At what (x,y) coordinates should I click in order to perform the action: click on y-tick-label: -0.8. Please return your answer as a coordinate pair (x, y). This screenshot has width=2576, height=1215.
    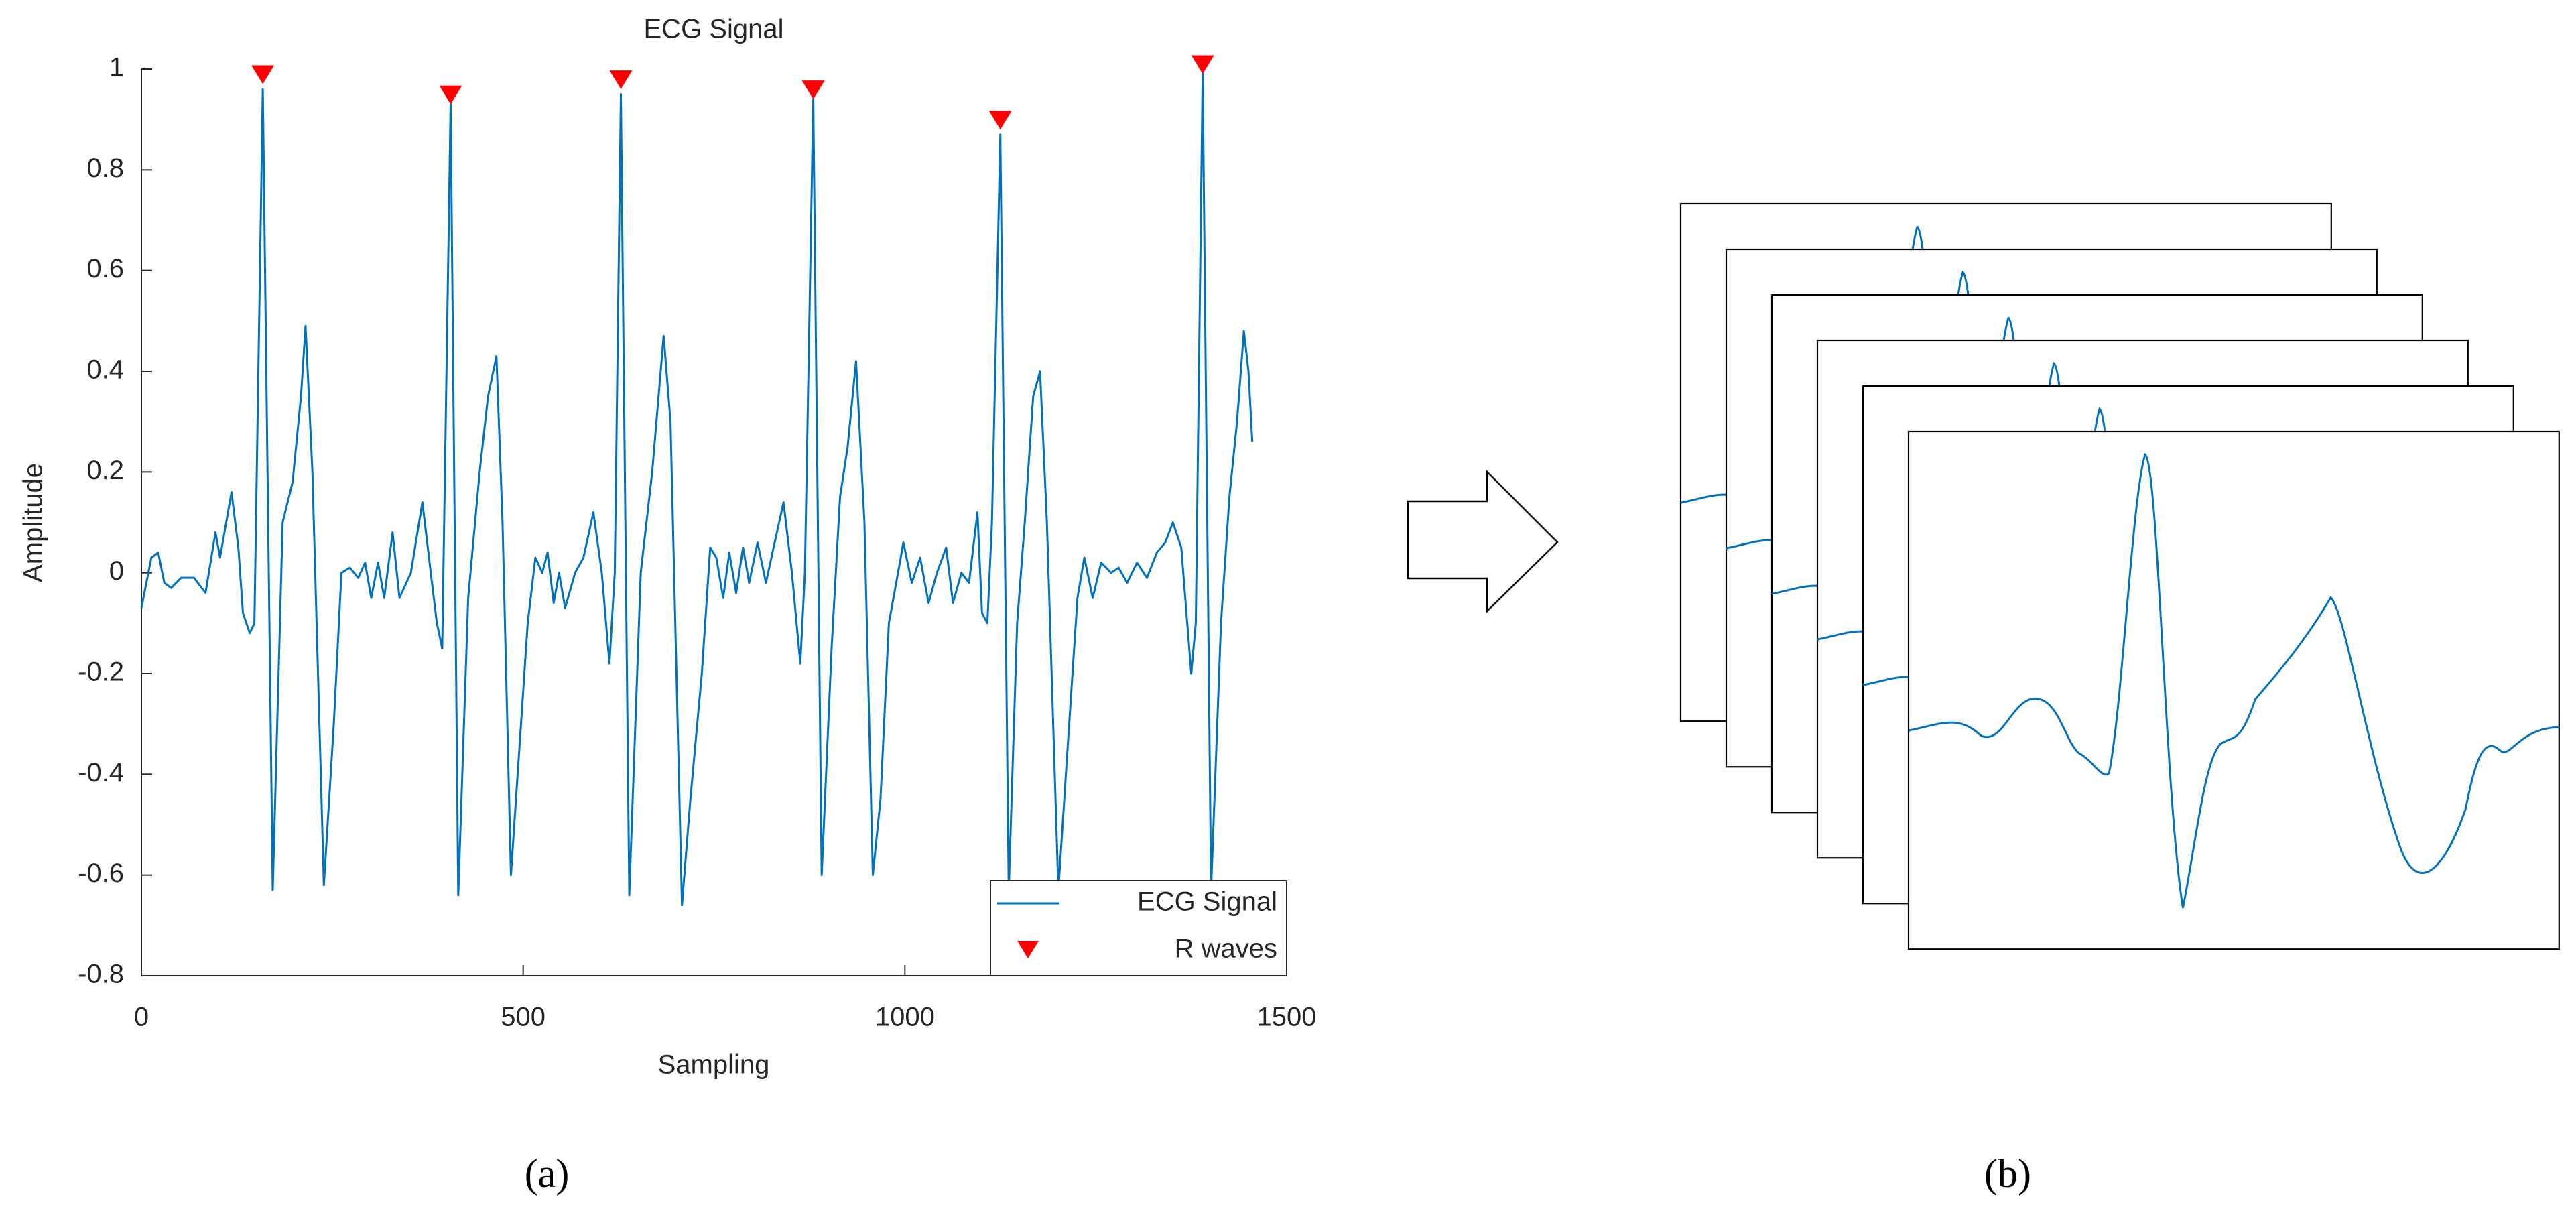
    Looking at the image, I should click on (101, 975).